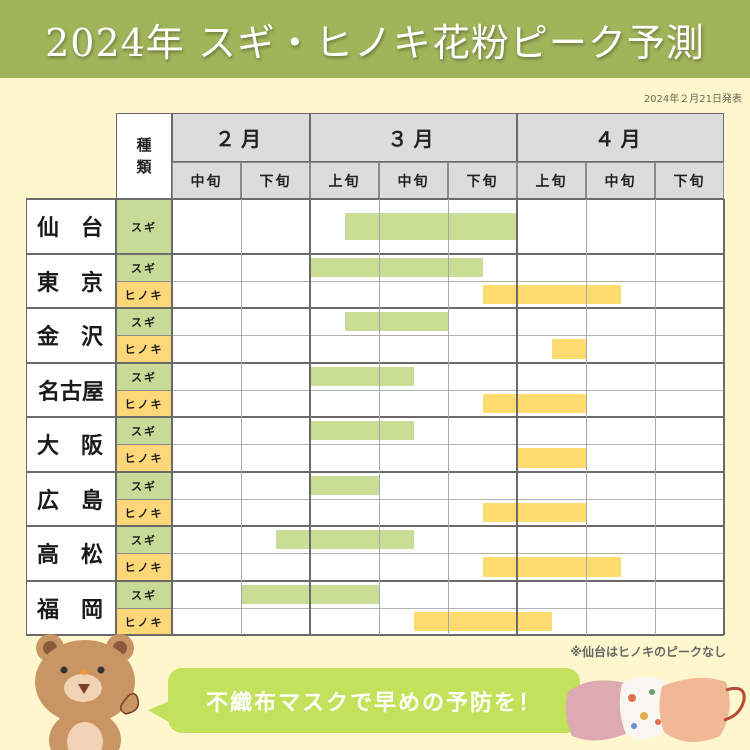 This screenshot has height=750, width=750. What do you see at coordinates (692, 99) in the screenshot?
I see `published-date: 2024年２月21日発表` at bounding box center [692, 99].